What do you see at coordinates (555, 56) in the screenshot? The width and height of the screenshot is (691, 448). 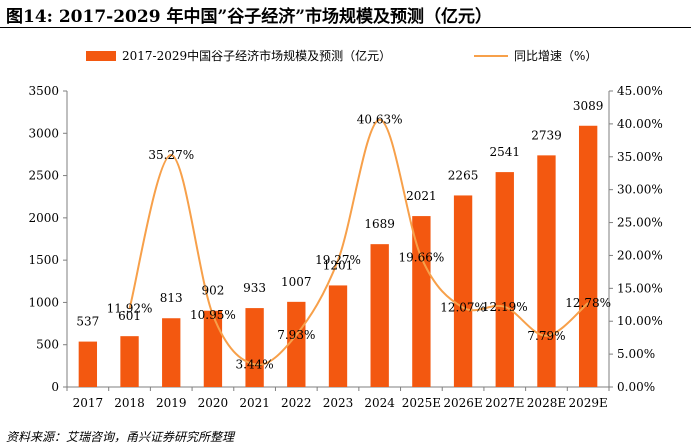 I see `legend-label-line: 同比增速（%）` at bounding box center [555, 56].